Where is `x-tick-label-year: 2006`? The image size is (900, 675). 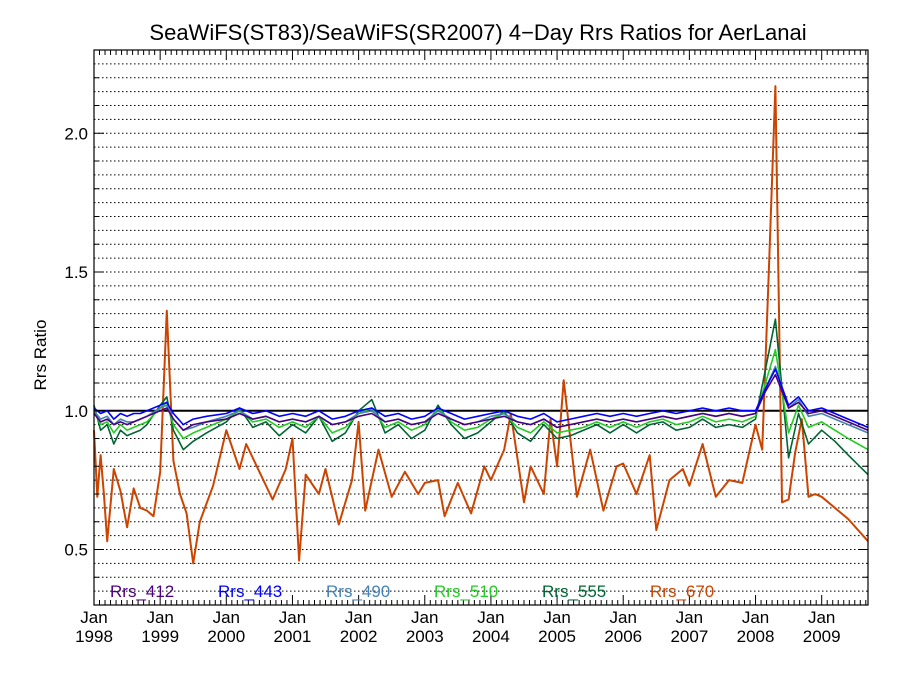
x-tick-label-year: 2006 is located at coordinates (623, 636).